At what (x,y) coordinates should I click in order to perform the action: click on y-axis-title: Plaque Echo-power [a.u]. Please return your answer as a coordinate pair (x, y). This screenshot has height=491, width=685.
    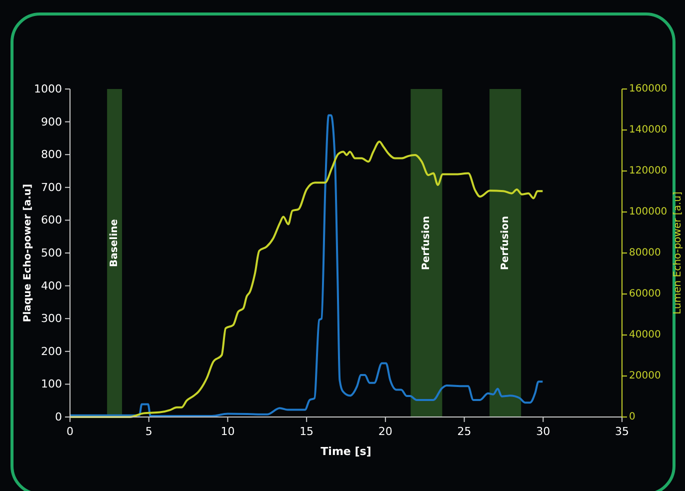
    Looking at the image, I should click on (28, 253).